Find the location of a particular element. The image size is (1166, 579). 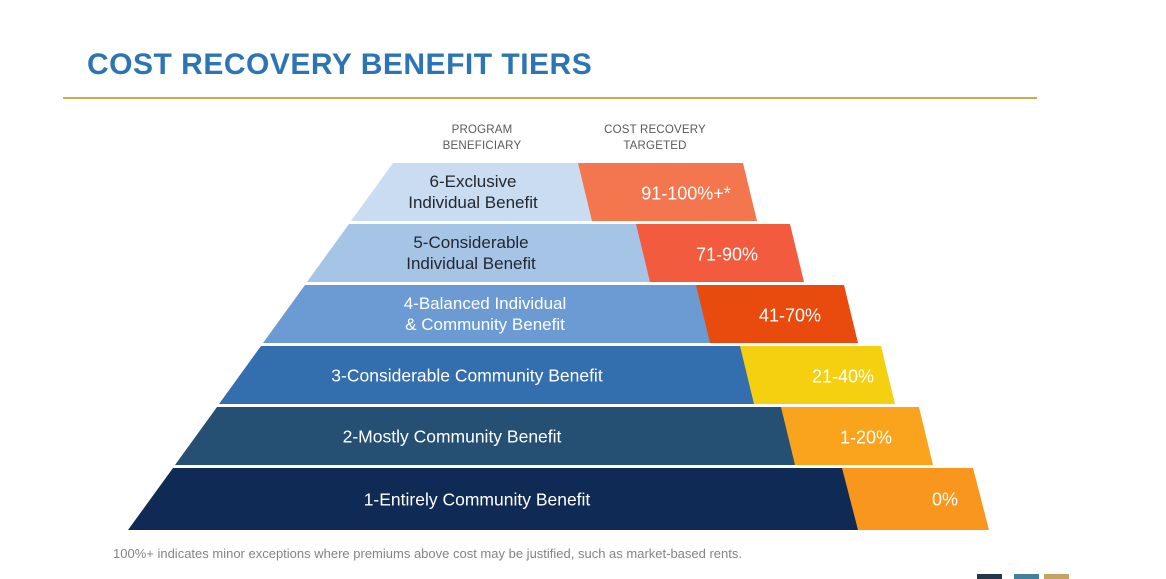

tier5-range-label: 71-90% is located at coordinates (727, 254).